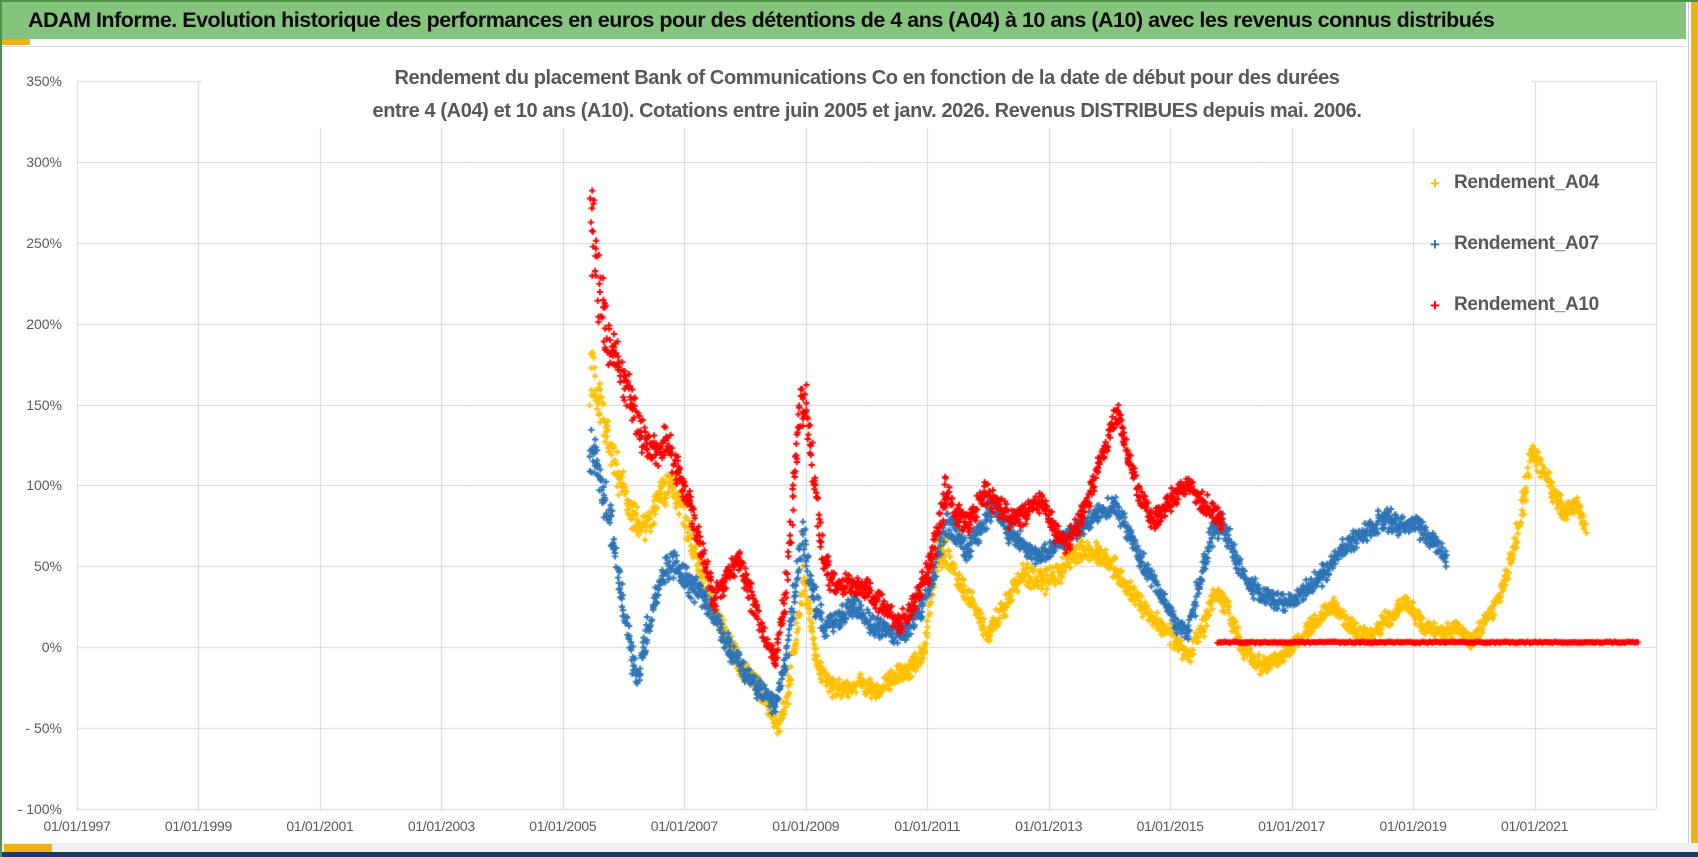 The height and width of the screenshot is (857, 1698). What do you see at coordinates (51, 647) in the screenshot?
I see `y-axis-label: 0%` at bounding box center [51, 647].